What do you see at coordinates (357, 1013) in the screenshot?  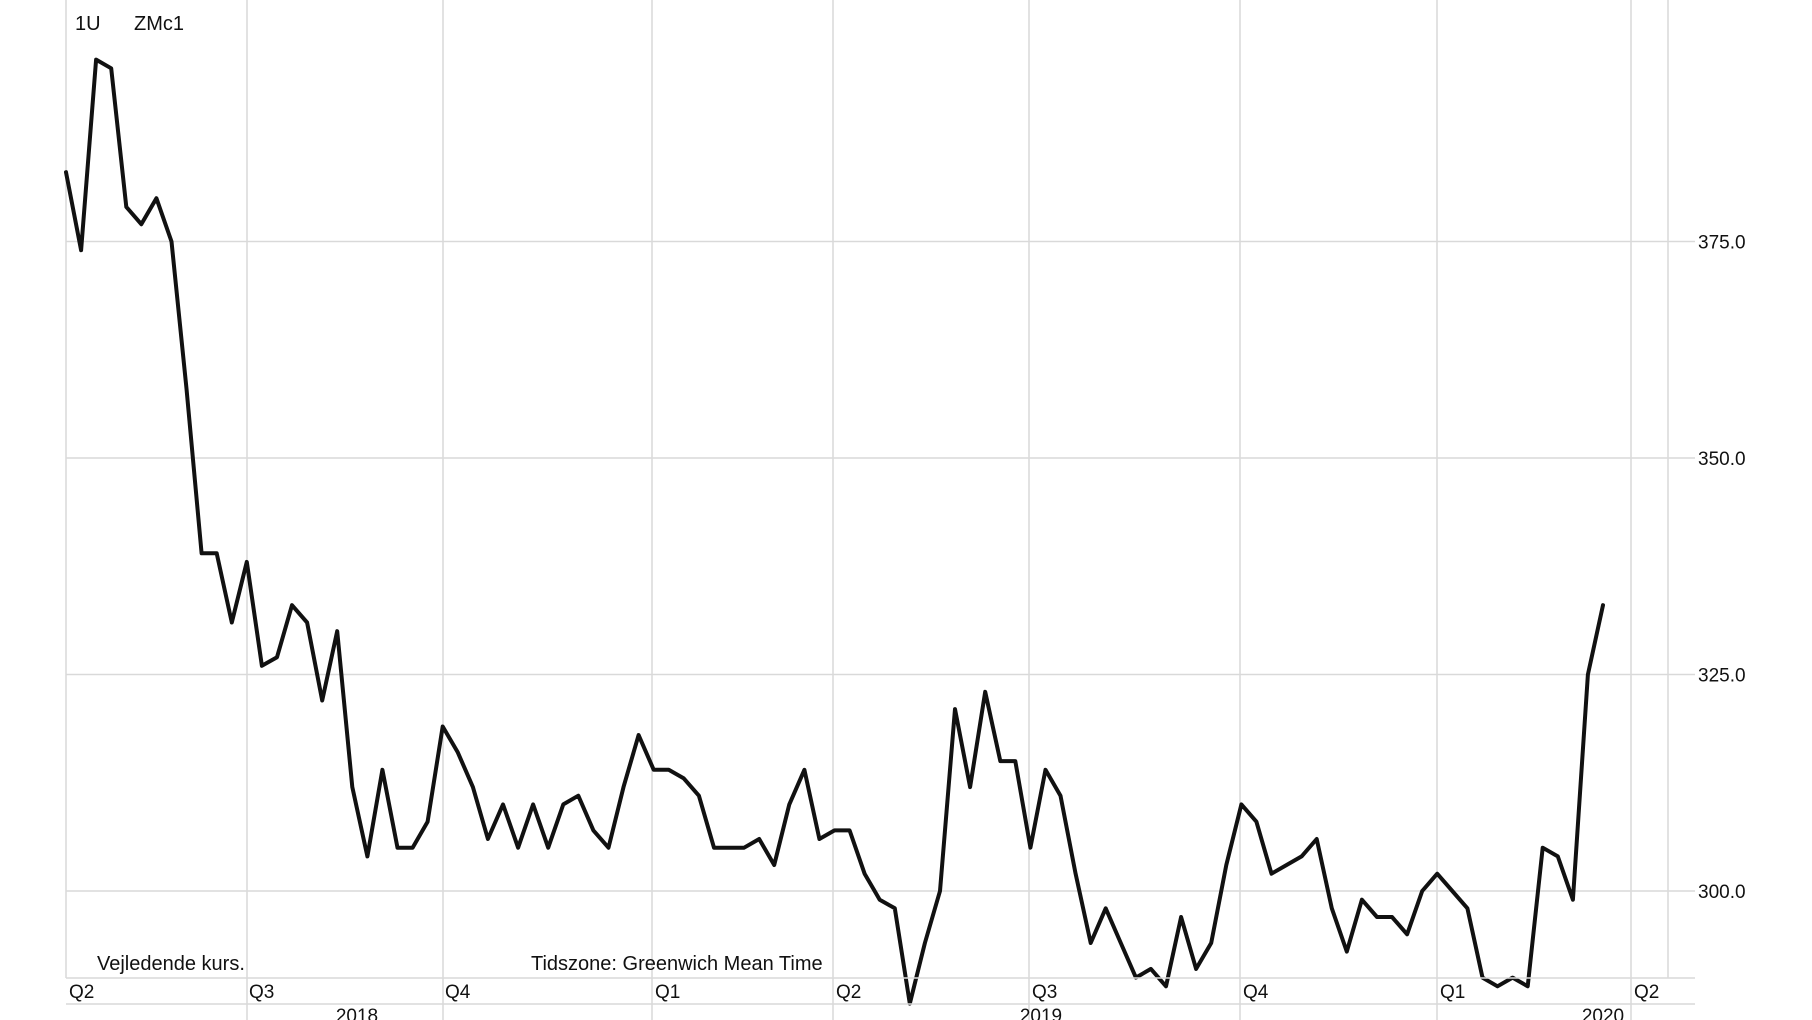 I see `x-tick-label-year: 2018` at bounding box center [357, 1013].